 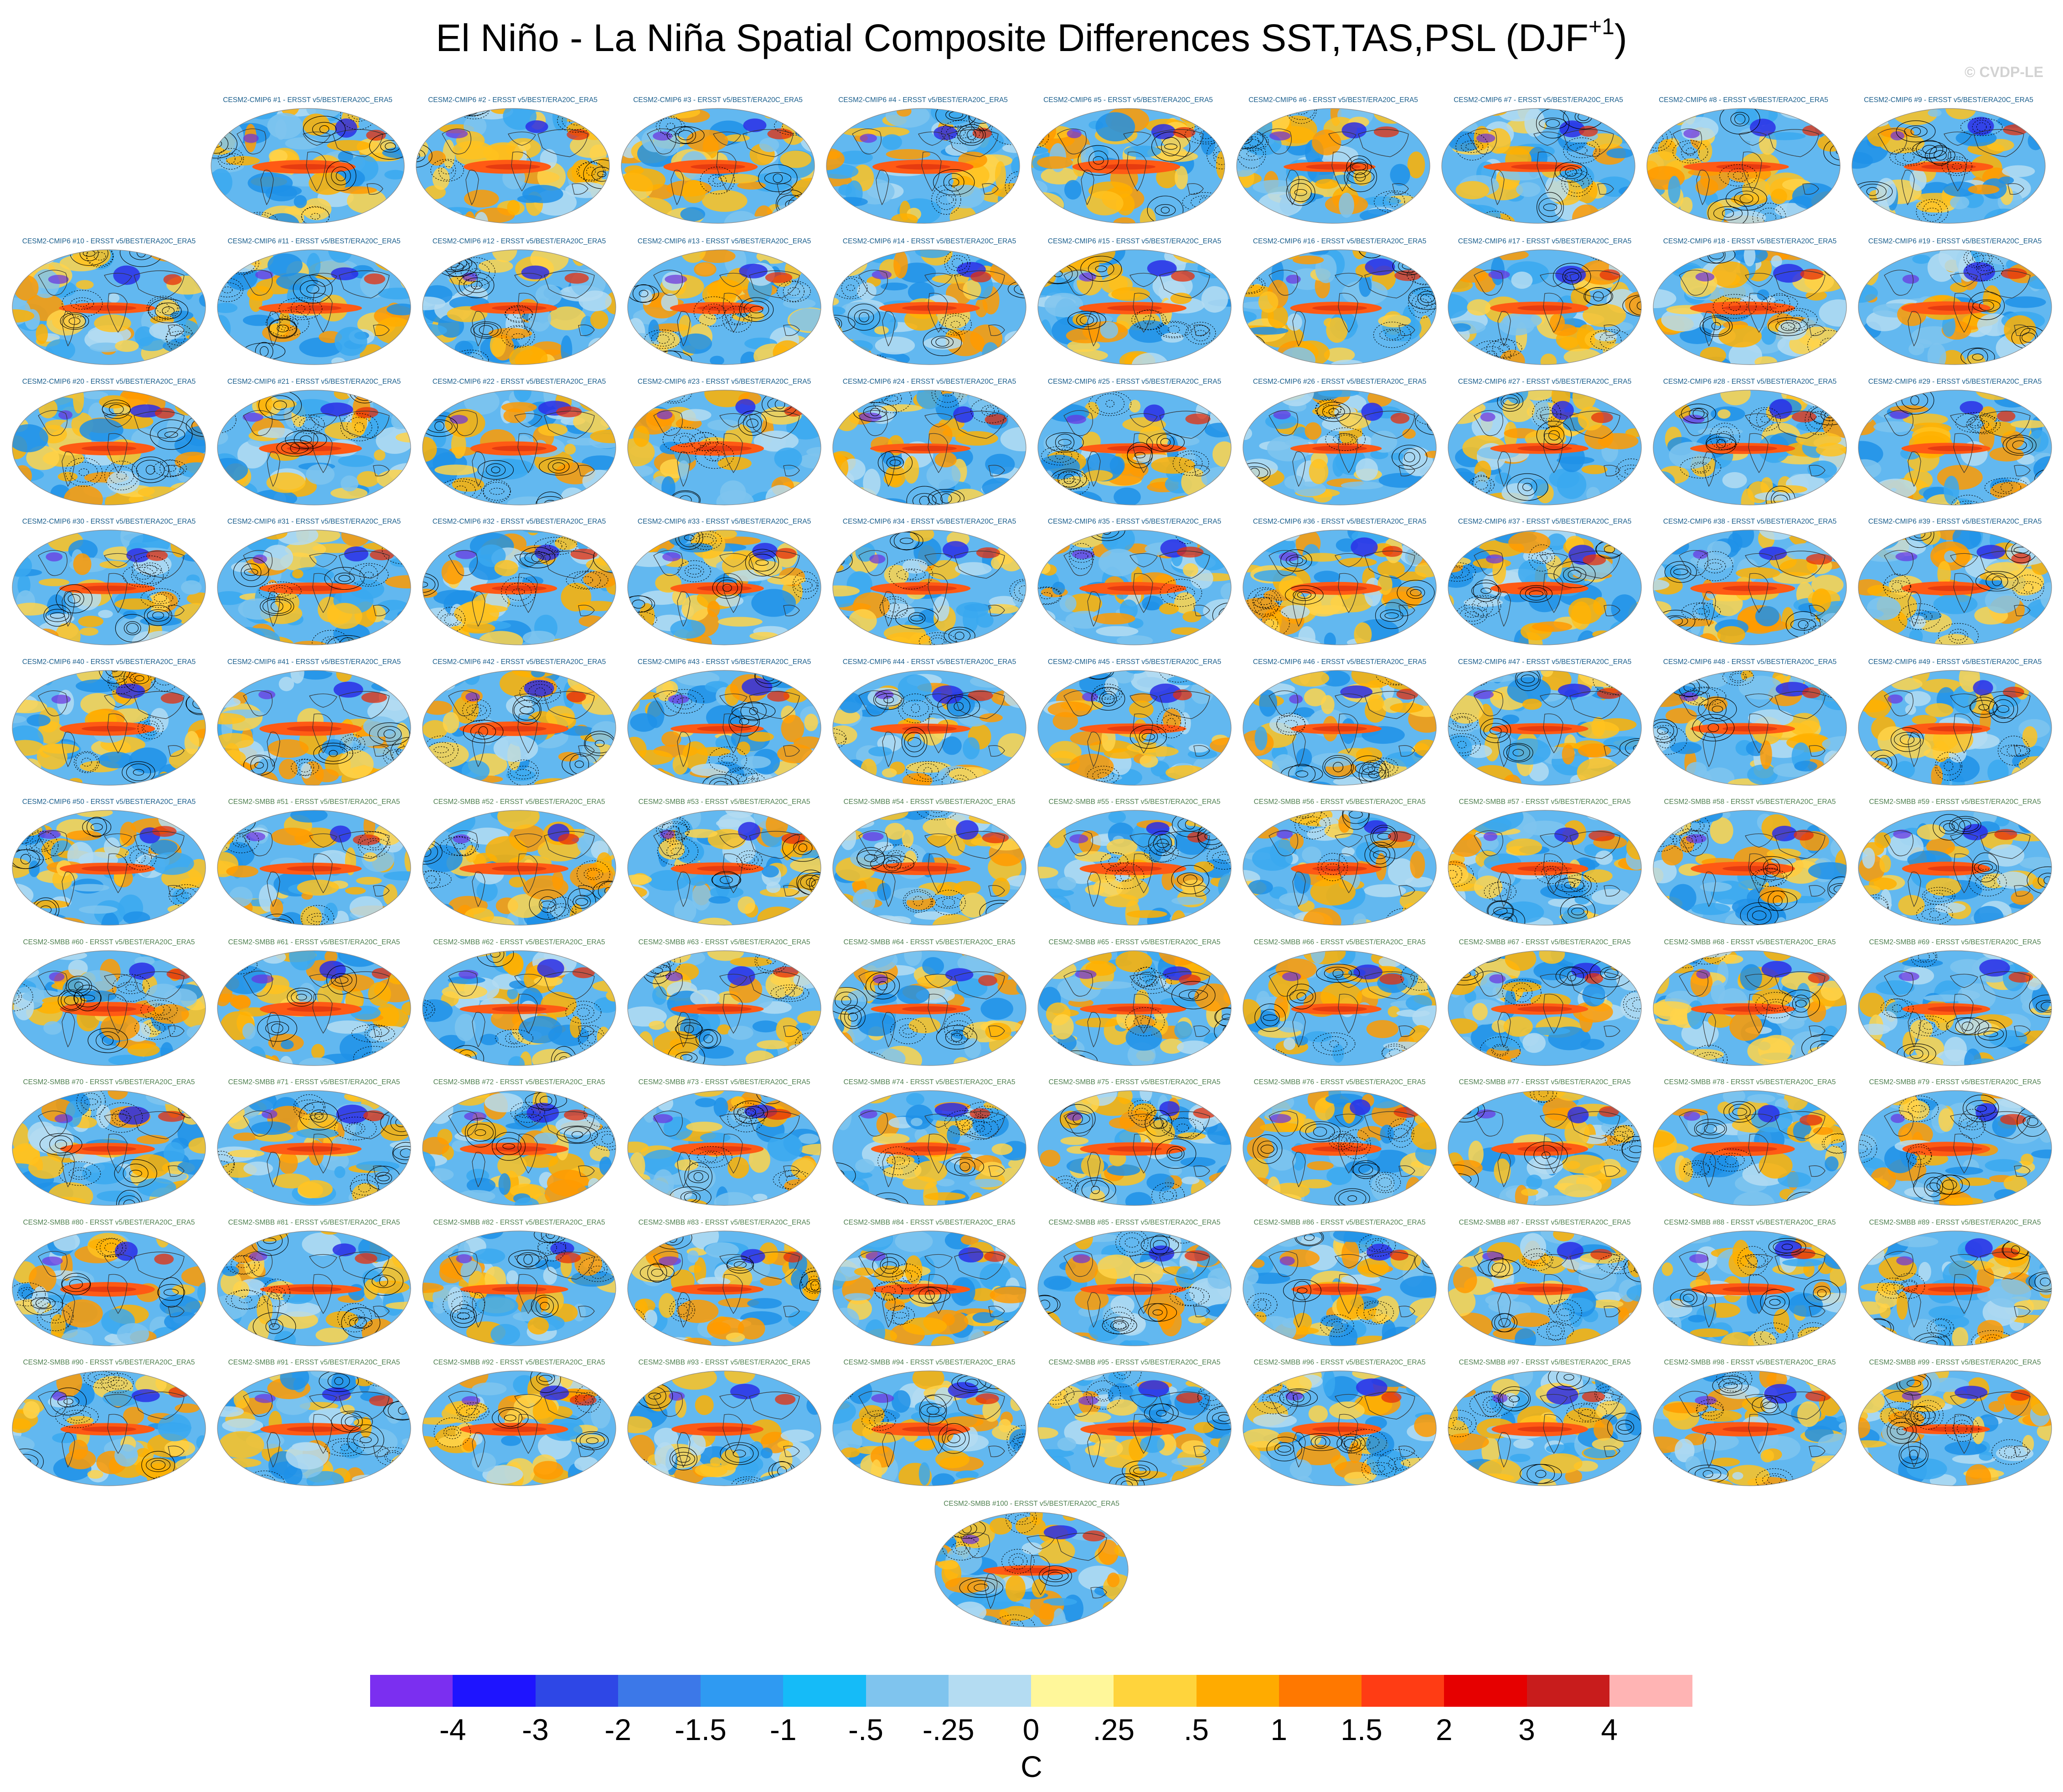 I want to click on colorbar-tick-label: -2, so click(x=618, y=1729).